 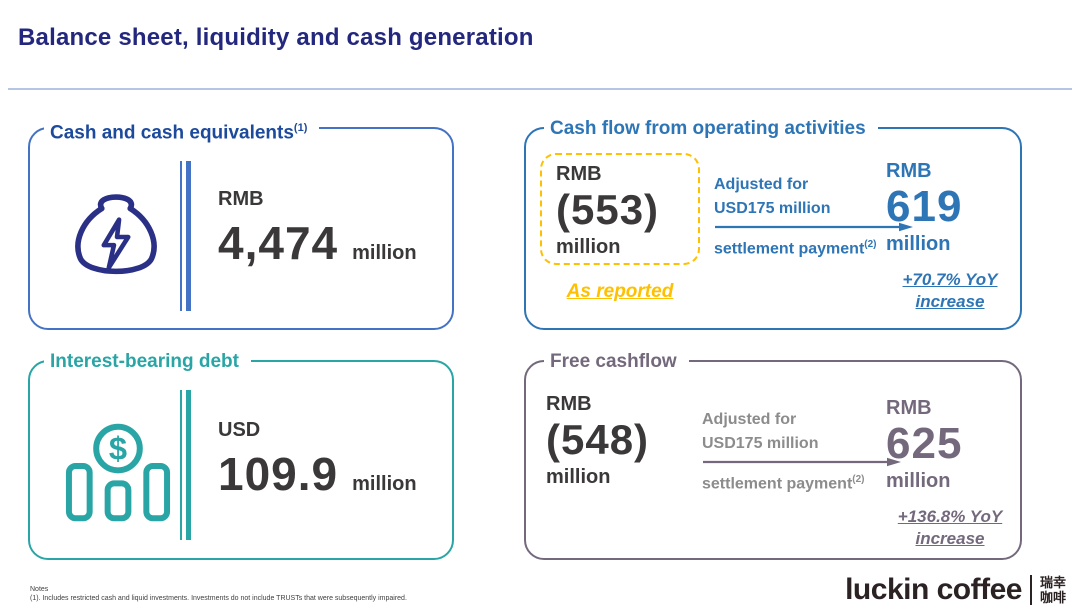 I want to click on adjusted-value: 619, so click(x=924, y=206).